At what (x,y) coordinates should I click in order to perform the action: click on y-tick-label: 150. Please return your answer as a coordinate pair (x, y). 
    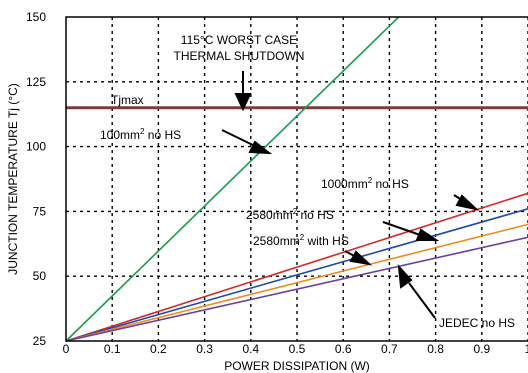
    Looking at the image, I should click on (36, 17).